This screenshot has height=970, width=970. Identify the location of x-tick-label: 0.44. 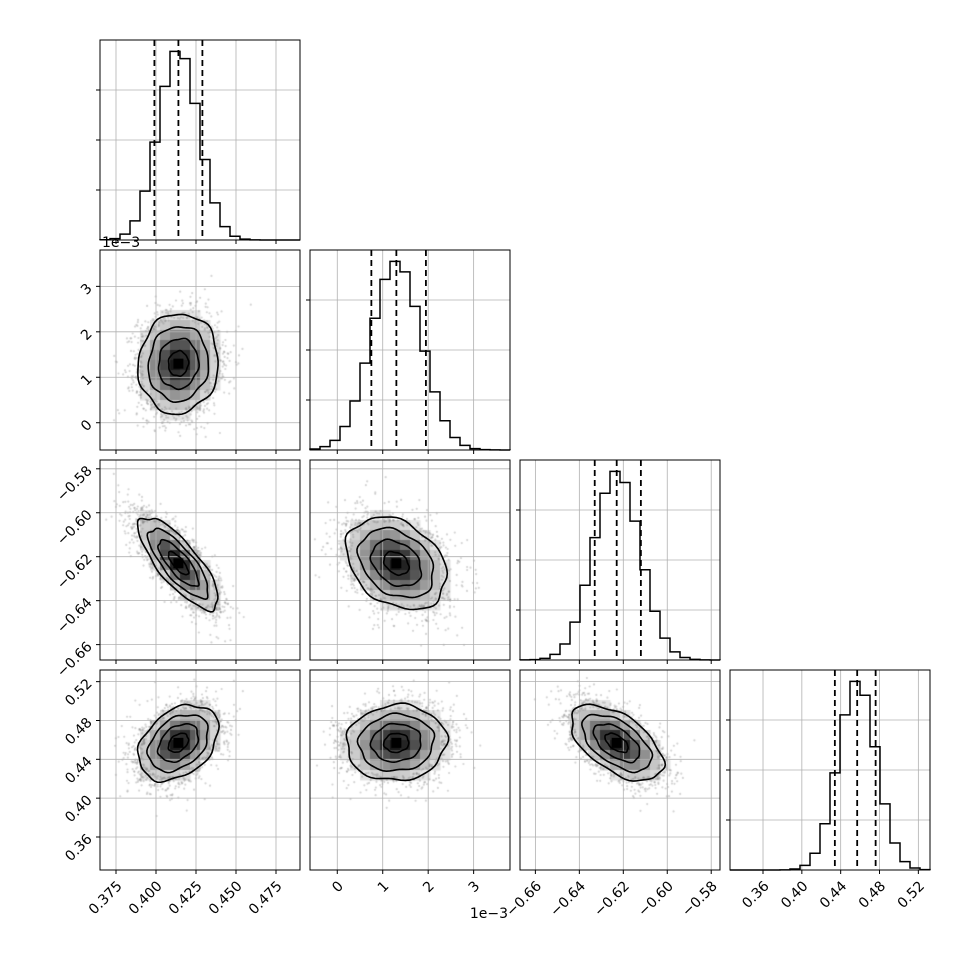
(833, 894).